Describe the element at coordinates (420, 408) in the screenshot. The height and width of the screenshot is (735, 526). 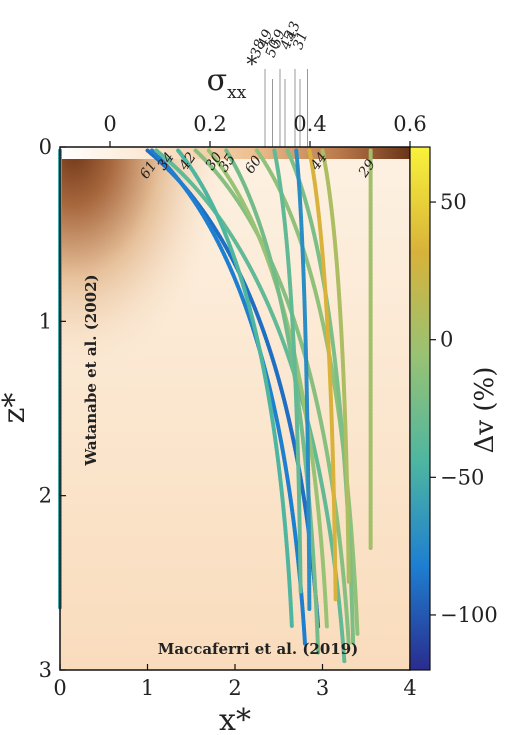
I see `colorbar` at that location.